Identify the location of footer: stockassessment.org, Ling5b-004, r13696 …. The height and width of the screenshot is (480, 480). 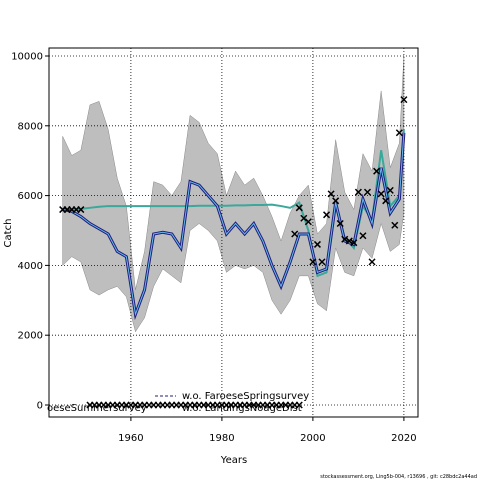
(398, 477).